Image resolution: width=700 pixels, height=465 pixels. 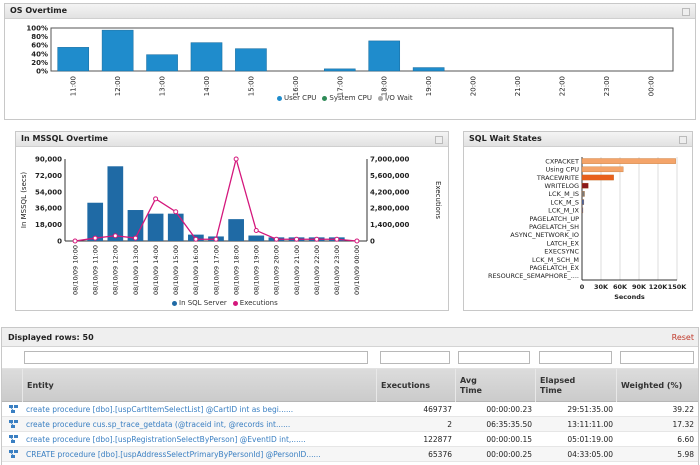 I want to click on avg-time-filter-input, so click(x=494, y=357).